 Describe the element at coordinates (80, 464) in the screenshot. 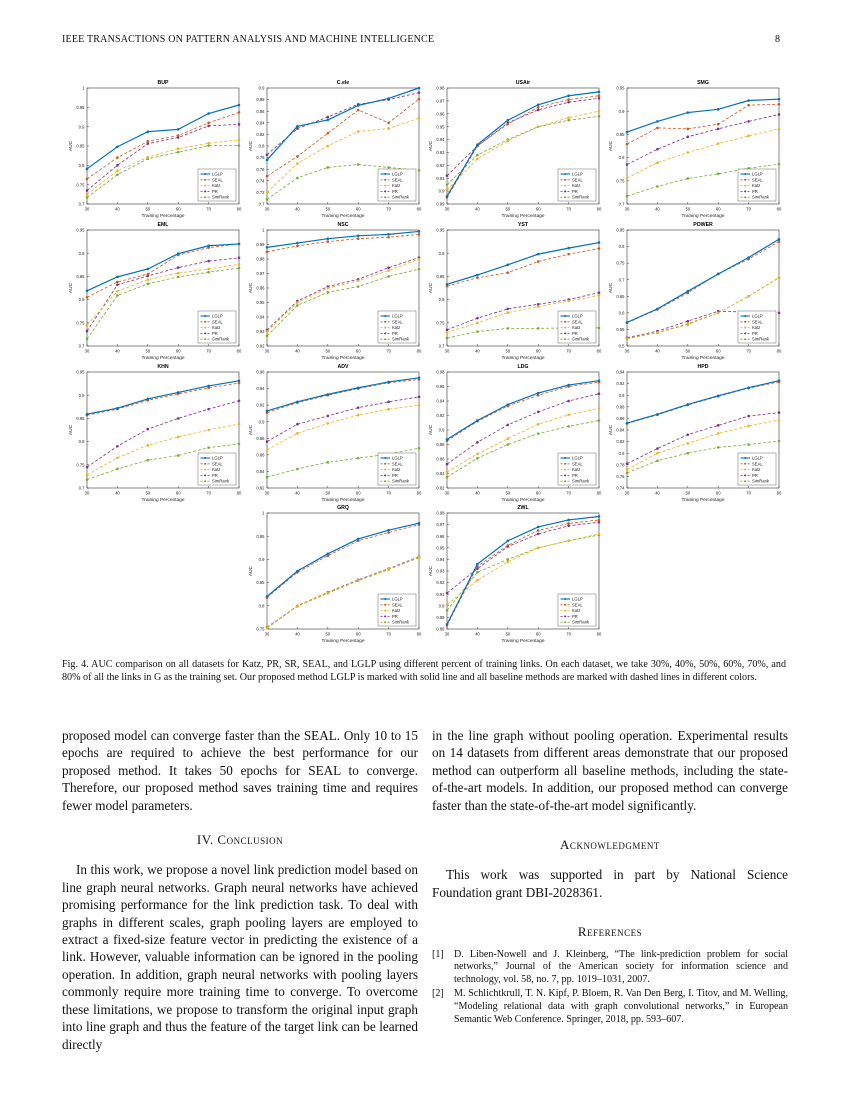

I see `y-tick-label: 0.75` at that location.